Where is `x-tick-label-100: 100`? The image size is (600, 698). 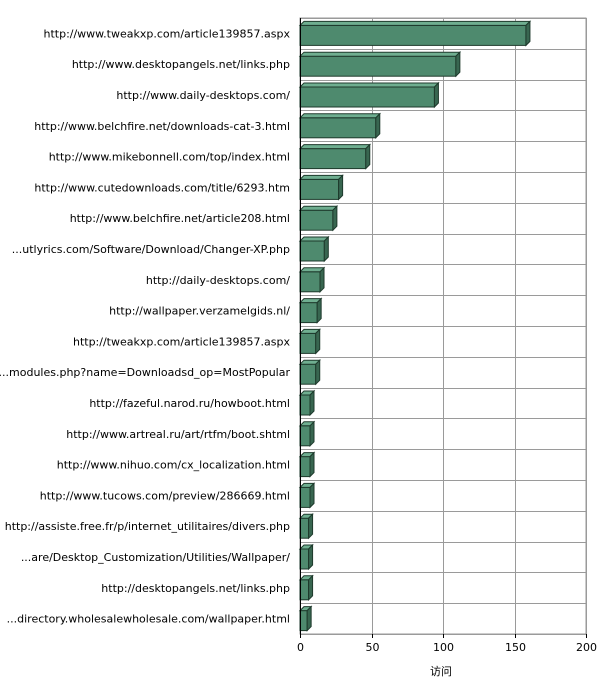 x-tick-label-100: 100 is located at coordinates (443, 647).